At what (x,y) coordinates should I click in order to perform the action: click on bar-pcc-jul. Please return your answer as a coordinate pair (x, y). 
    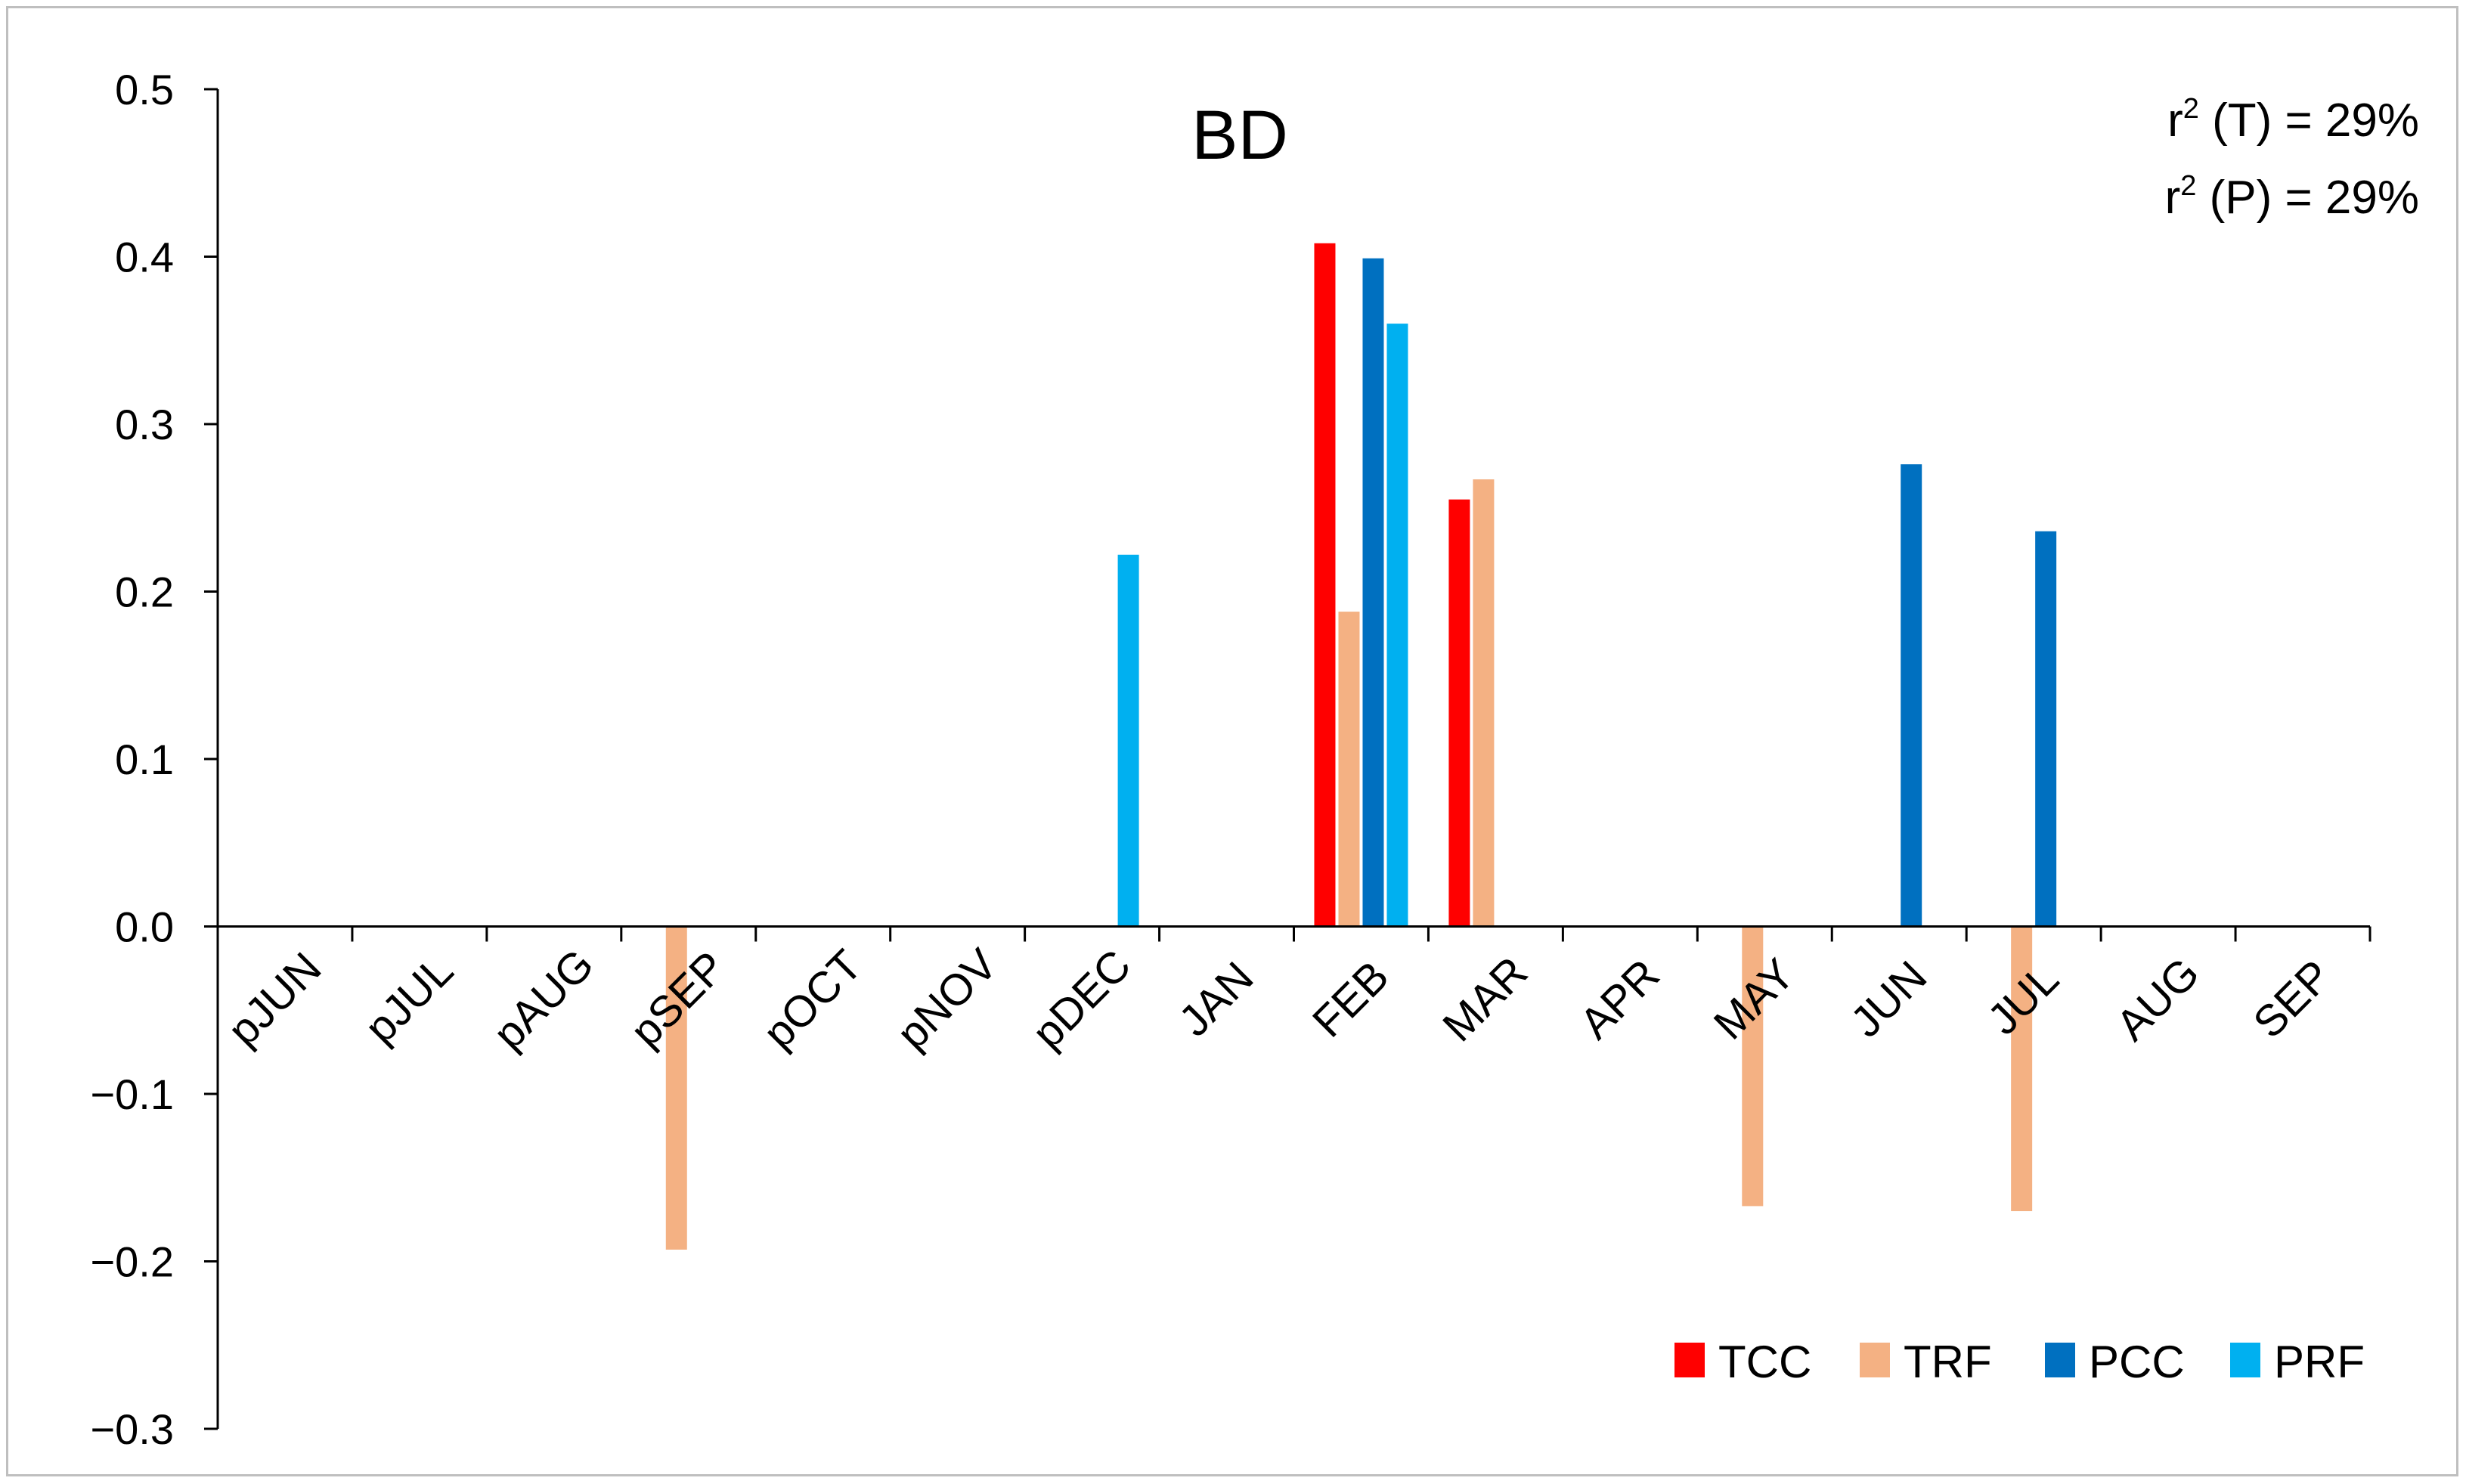
    Looking at the image, I should click on (2046, 729).